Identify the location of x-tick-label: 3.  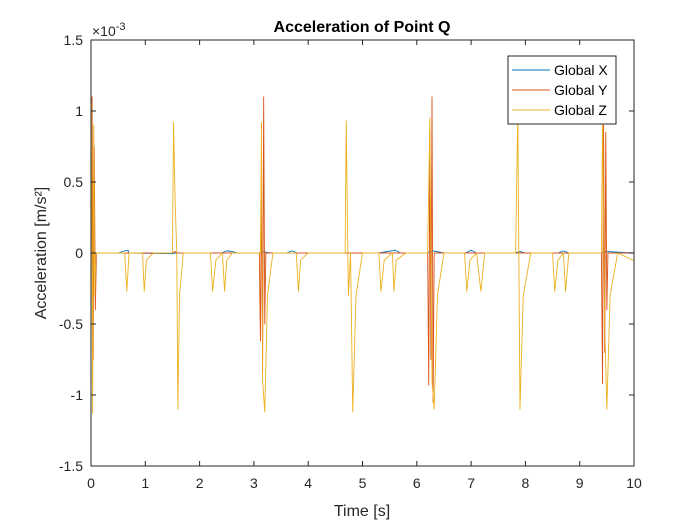
(254, 483).